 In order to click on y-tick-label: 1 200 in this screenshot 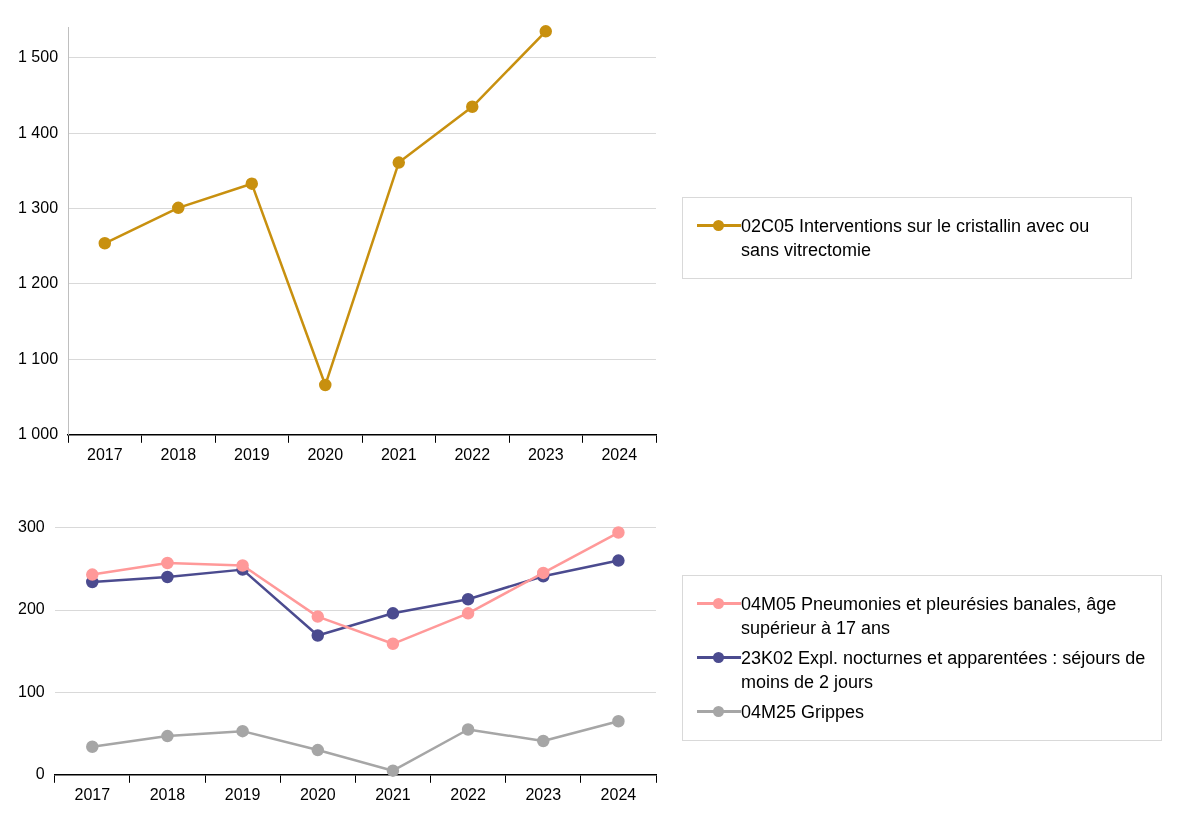, I will do `click(38, 283)`.